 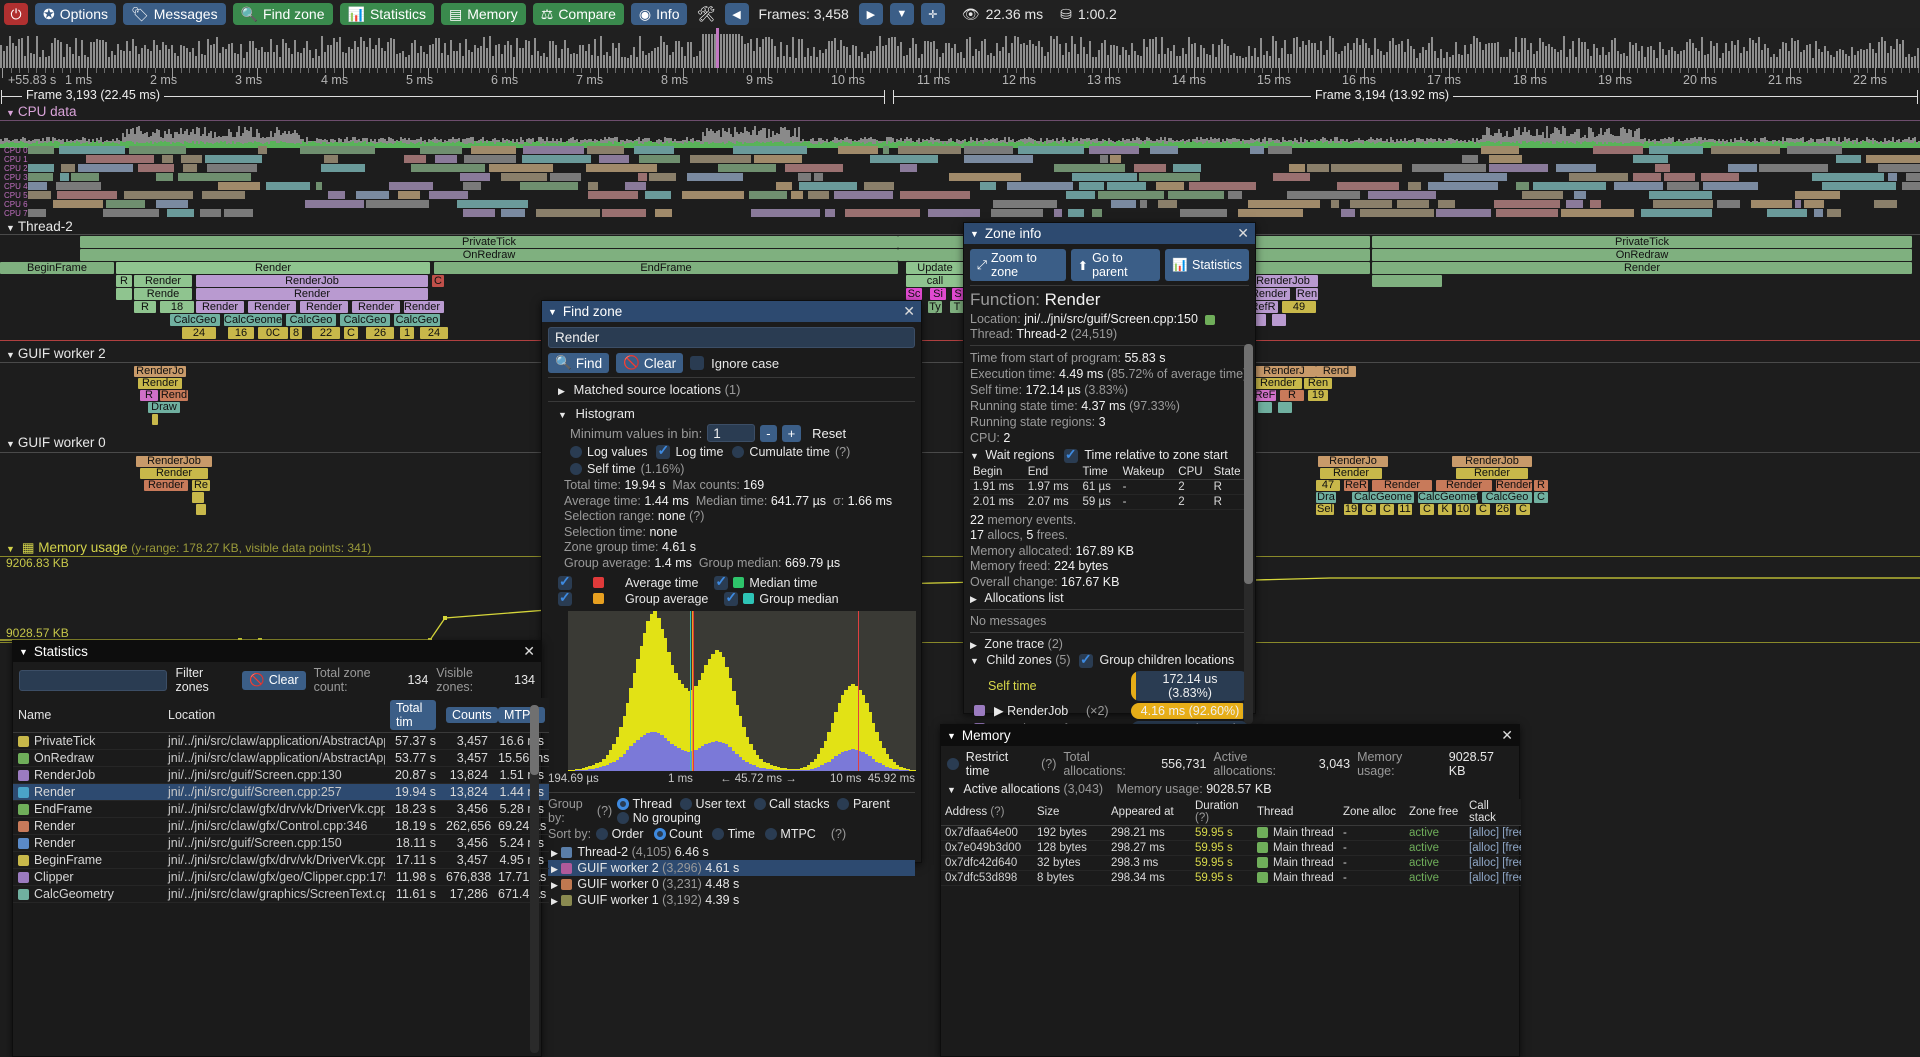 I want to click on timeline-zone: Ren, so click(x=1318, y=383).